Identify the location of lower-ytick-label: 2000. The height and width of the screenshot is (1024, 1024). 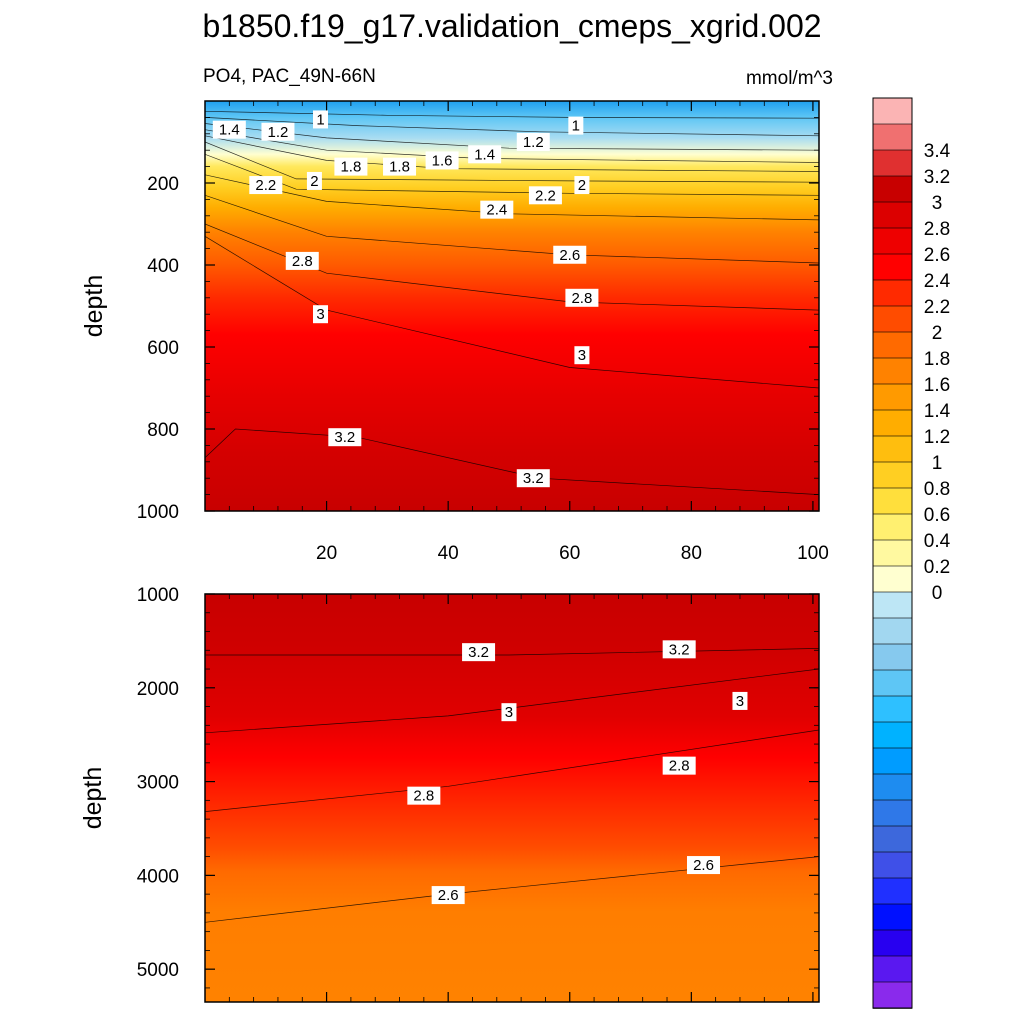
(158, 689).